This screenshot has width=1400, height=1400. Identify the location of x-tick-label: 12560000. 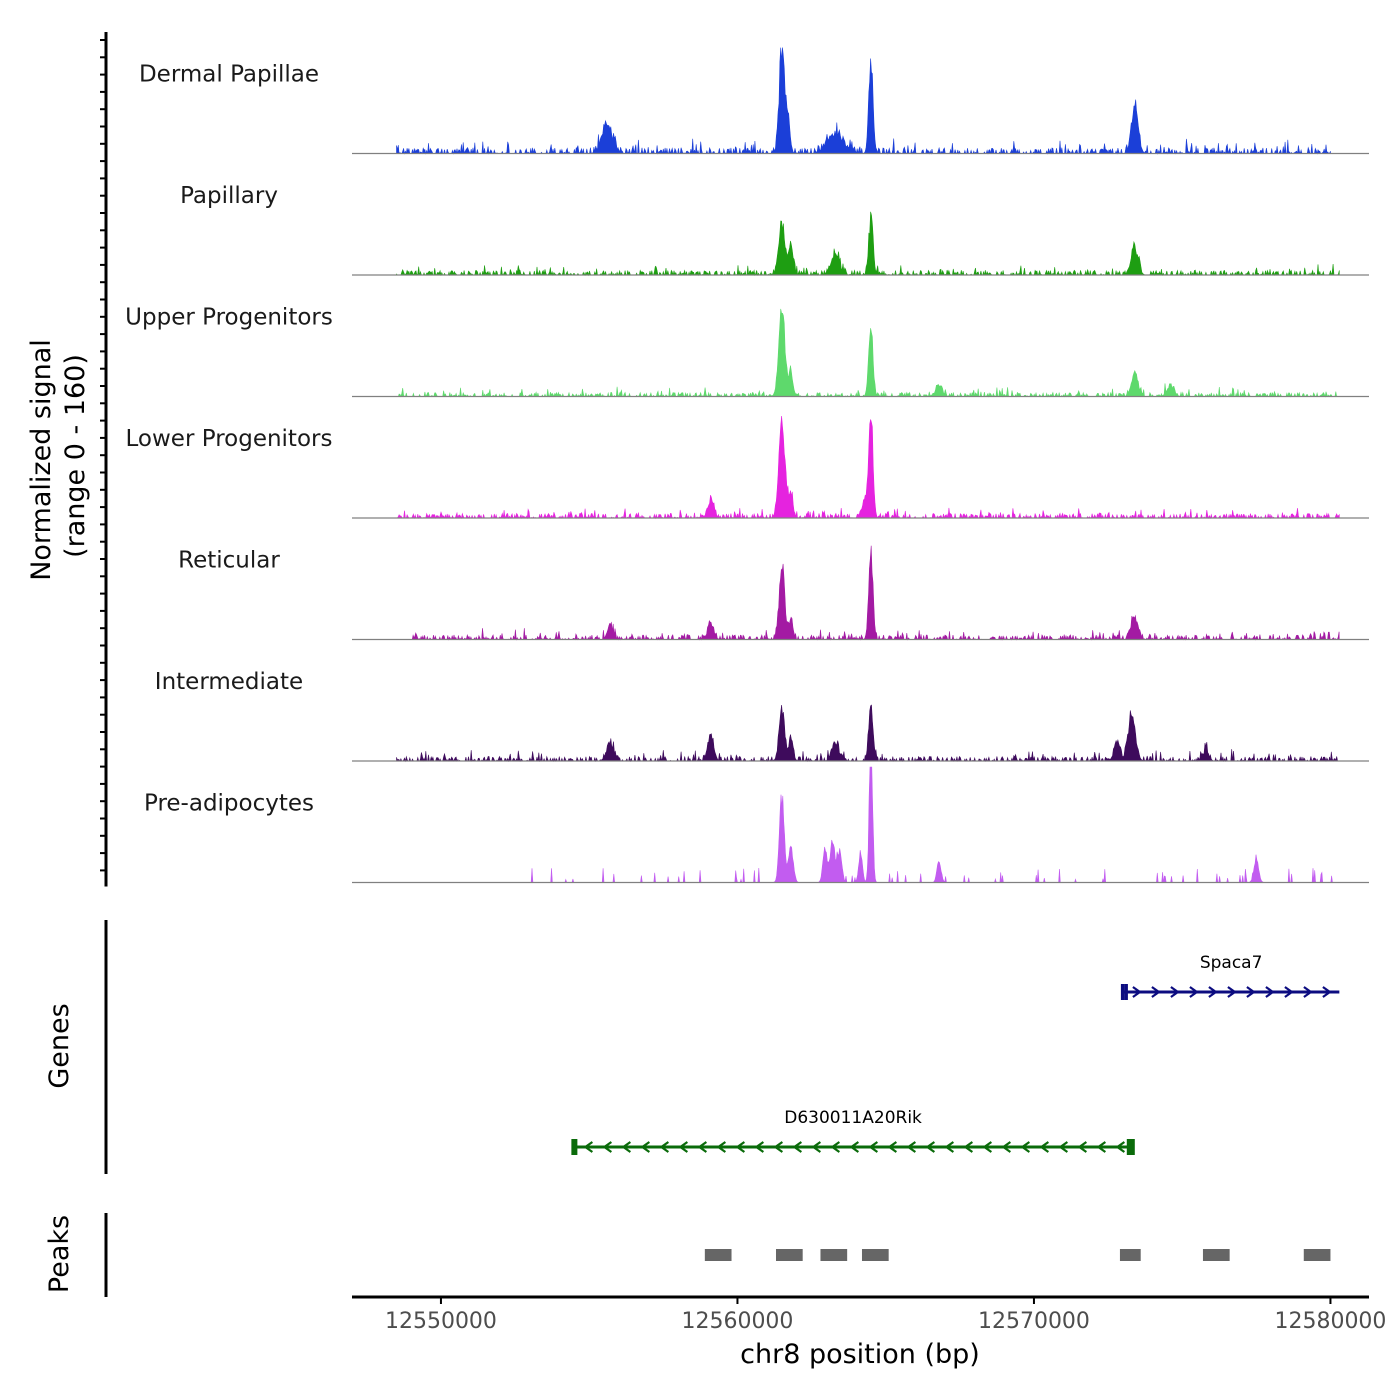
(737, 1321).